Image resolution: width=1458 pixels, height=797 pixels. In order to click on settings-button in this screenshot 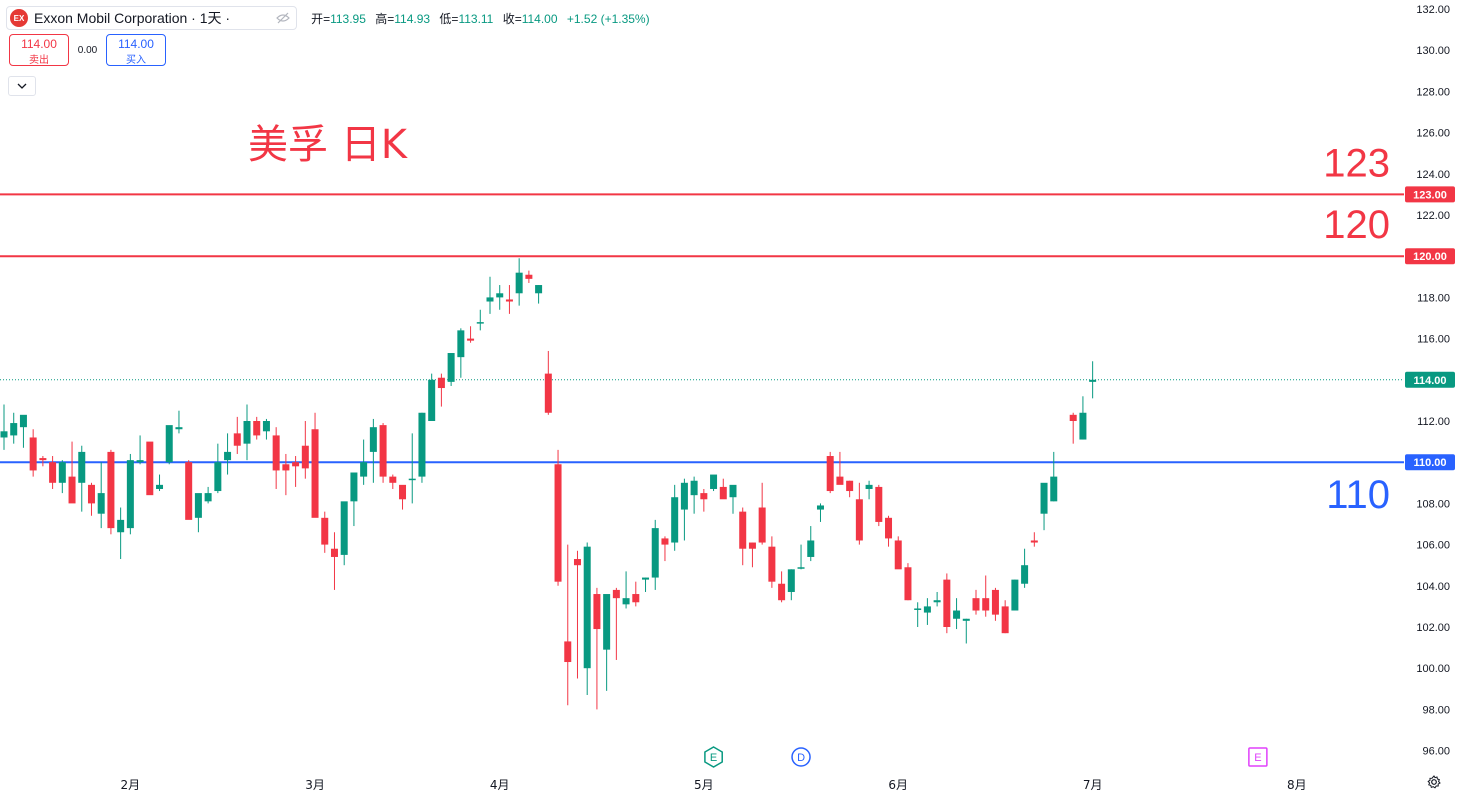, I will do `click(1434, 784)`.